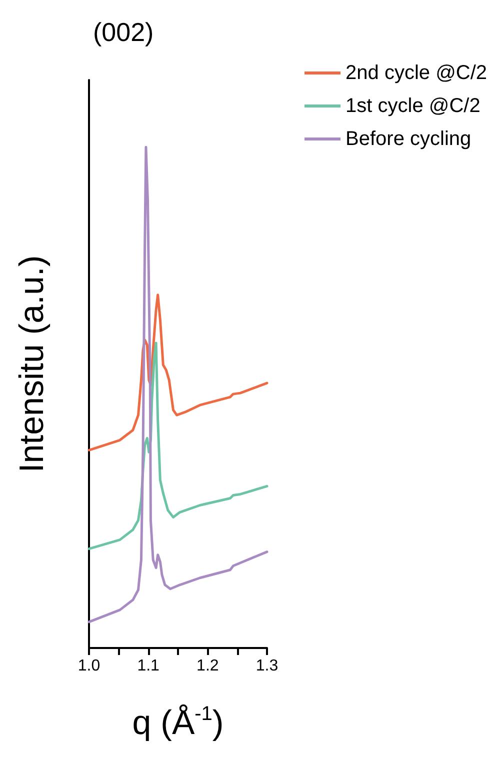 The image size is (500, 759). I want to click on legend-label: Before cycling, so click(409, 139).